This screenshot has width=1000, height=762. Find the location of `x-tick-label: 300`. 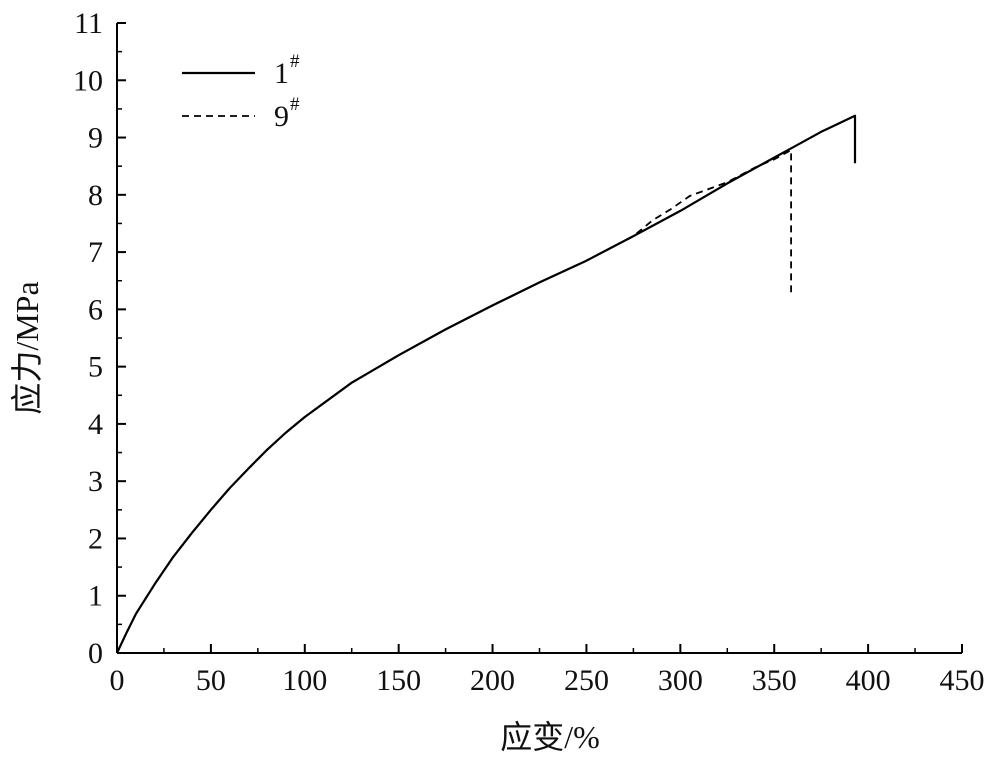

x-tick-label: 300 is located at coordinates (680, 680).